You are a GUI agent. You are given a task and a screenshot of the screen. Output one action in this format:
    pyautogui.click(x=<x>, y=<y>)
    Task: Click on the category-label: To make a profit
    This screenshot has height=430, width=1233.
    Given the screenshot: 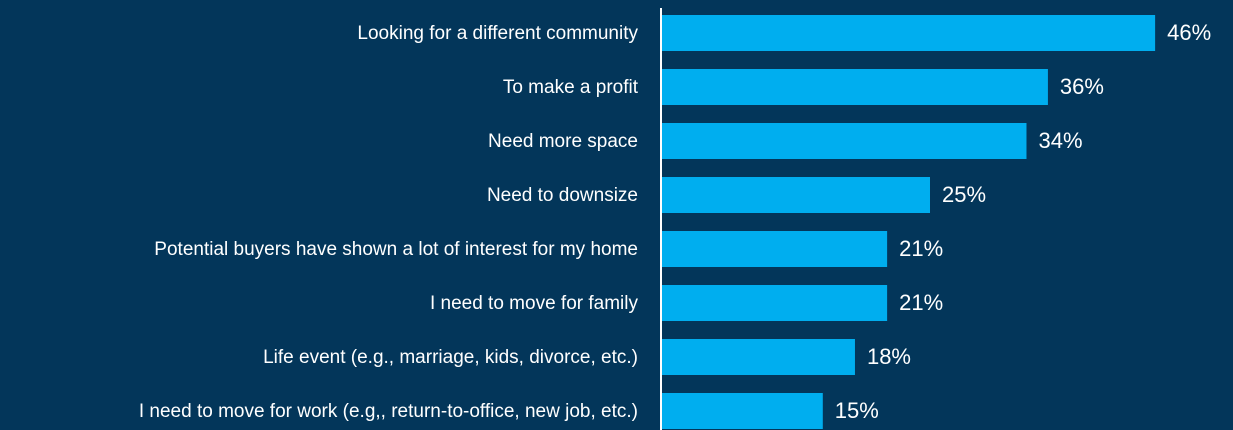 What is the action you would take?
    pyautogui.click(x=571, y=87)
    